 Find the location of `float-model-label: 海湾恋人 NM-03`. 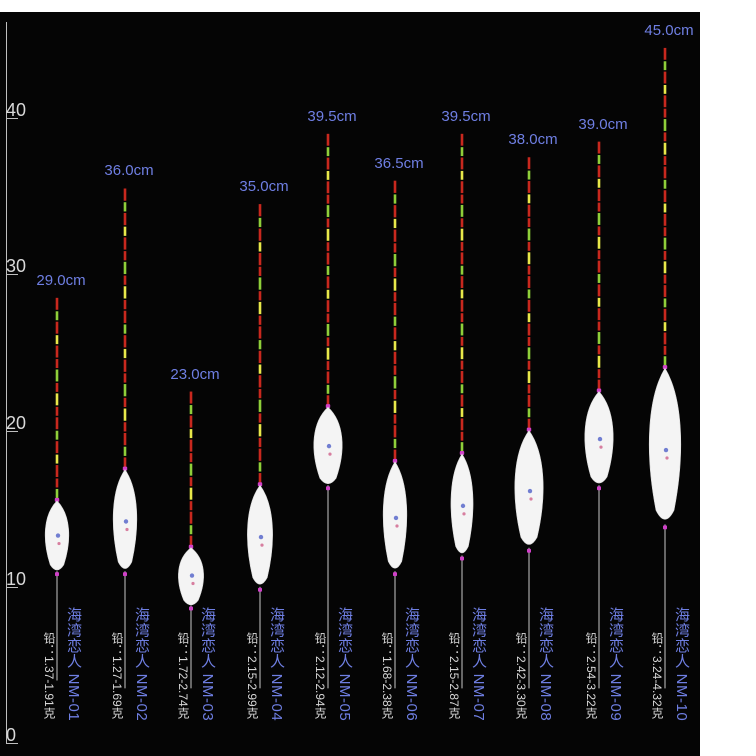

float-model-label: 海湾恋人 NM-03 is located at coordinates (207, 664).